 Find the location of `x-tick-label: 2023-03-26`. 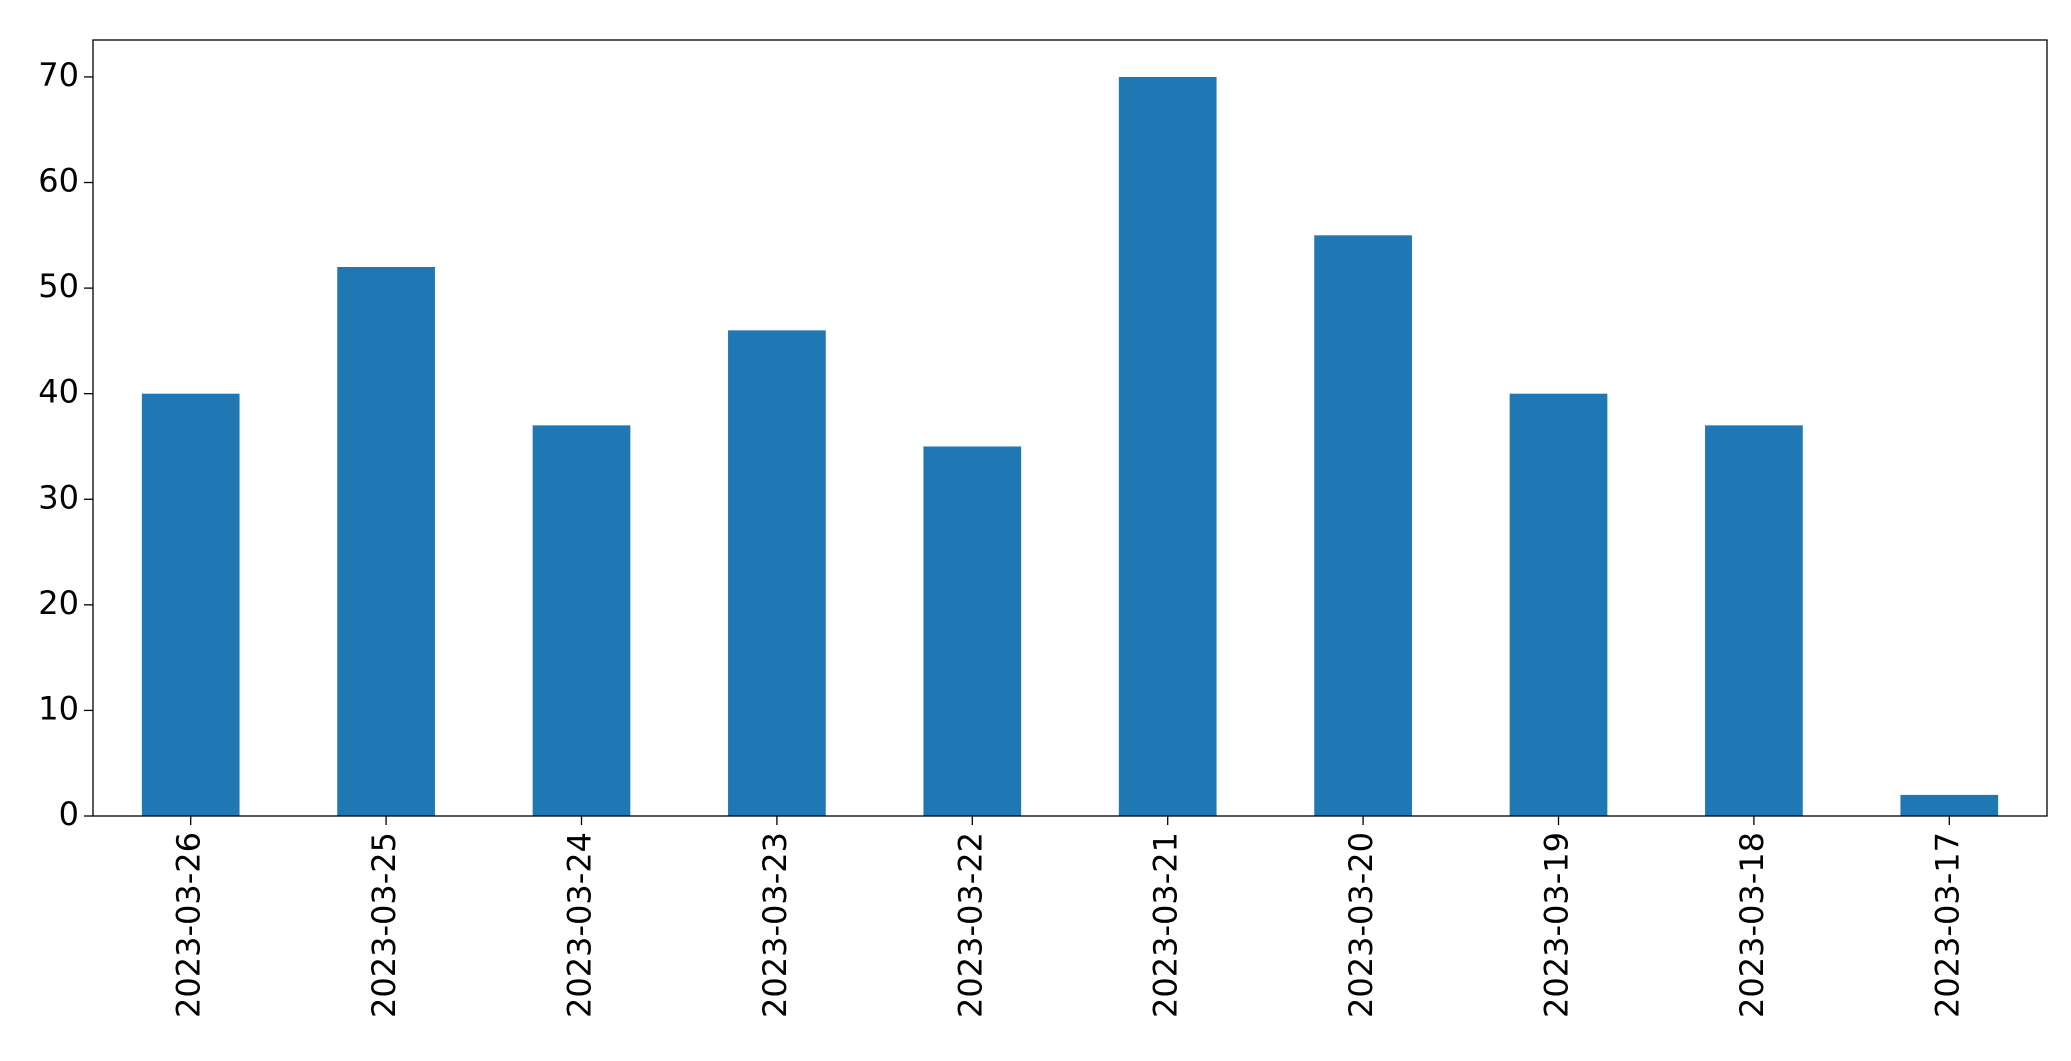

x-tick-label: 2023-03-26 is located at coordinates (189, 925).